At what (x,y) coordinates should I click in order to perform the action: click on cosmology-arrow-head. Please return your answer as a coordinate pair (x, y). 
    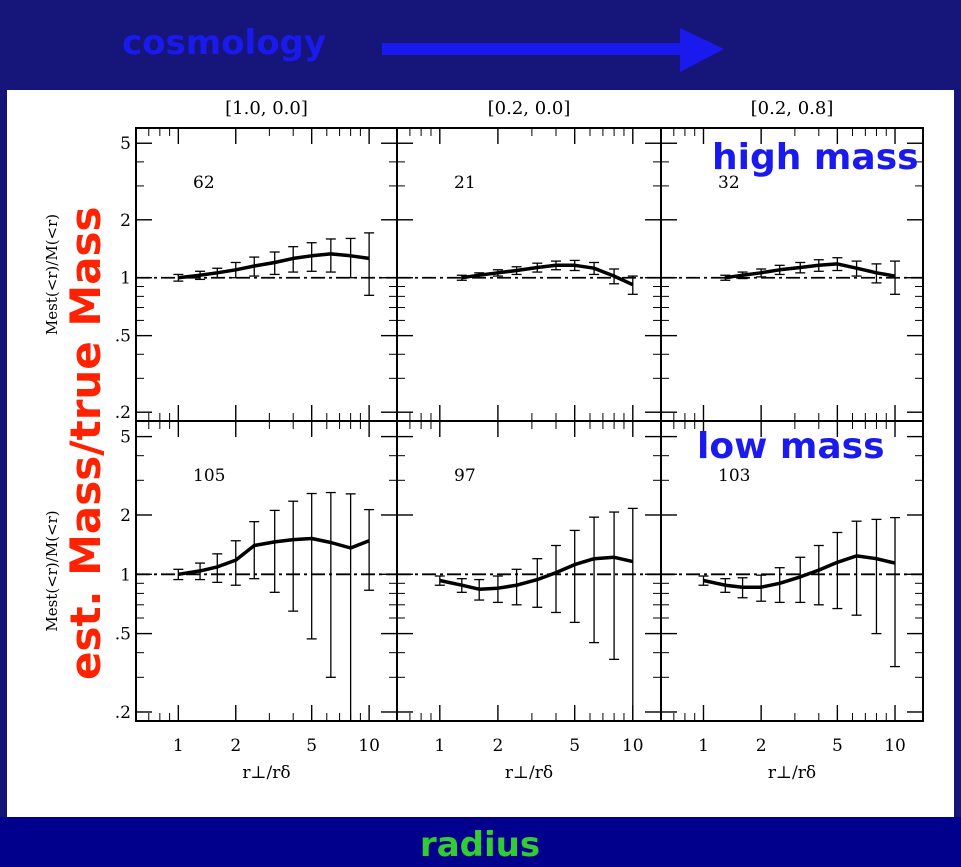
    Looking at the image, I should click on (702, 50).